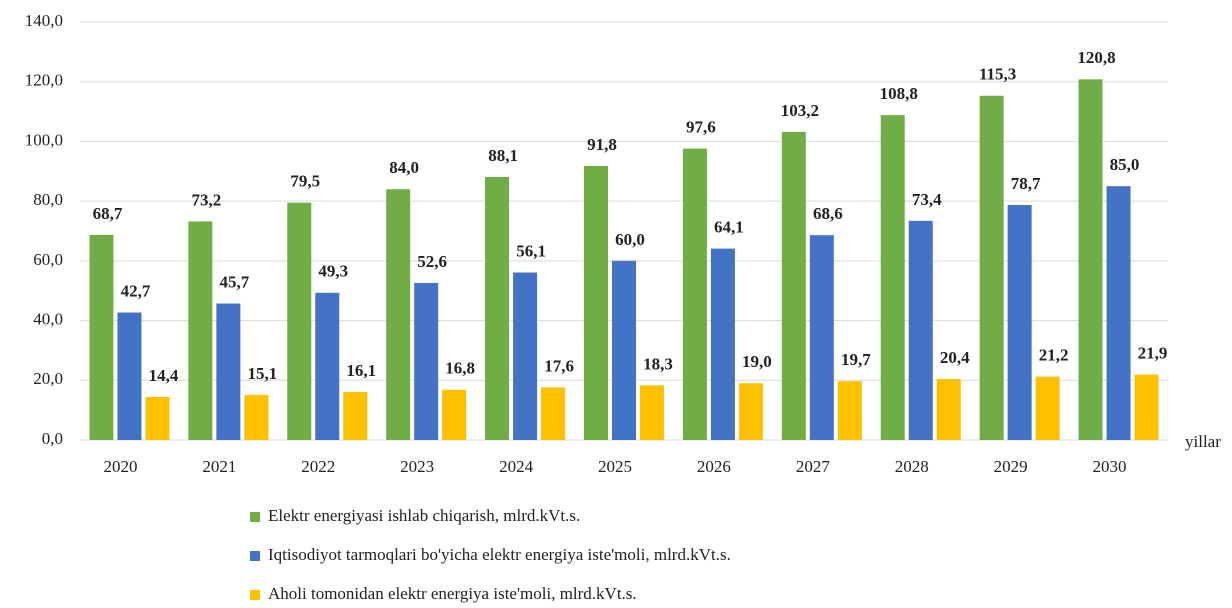  What do you see at coordinates (48, 199) in the screenshot?
I see `y-tick-label: 80,0` at bounding box center [48, 199].